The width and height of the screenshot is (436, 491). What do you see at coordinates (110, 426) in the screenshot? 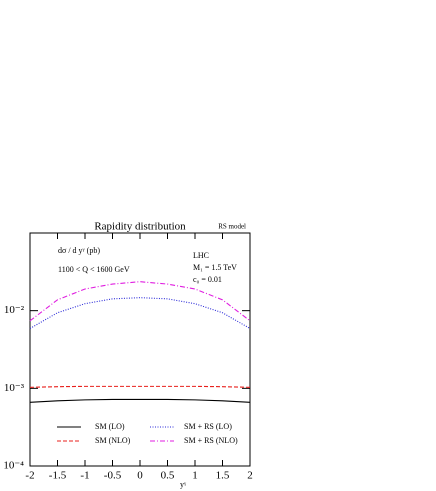
I see `legend-label: SM (LO)` at bounding box center [110, 426].